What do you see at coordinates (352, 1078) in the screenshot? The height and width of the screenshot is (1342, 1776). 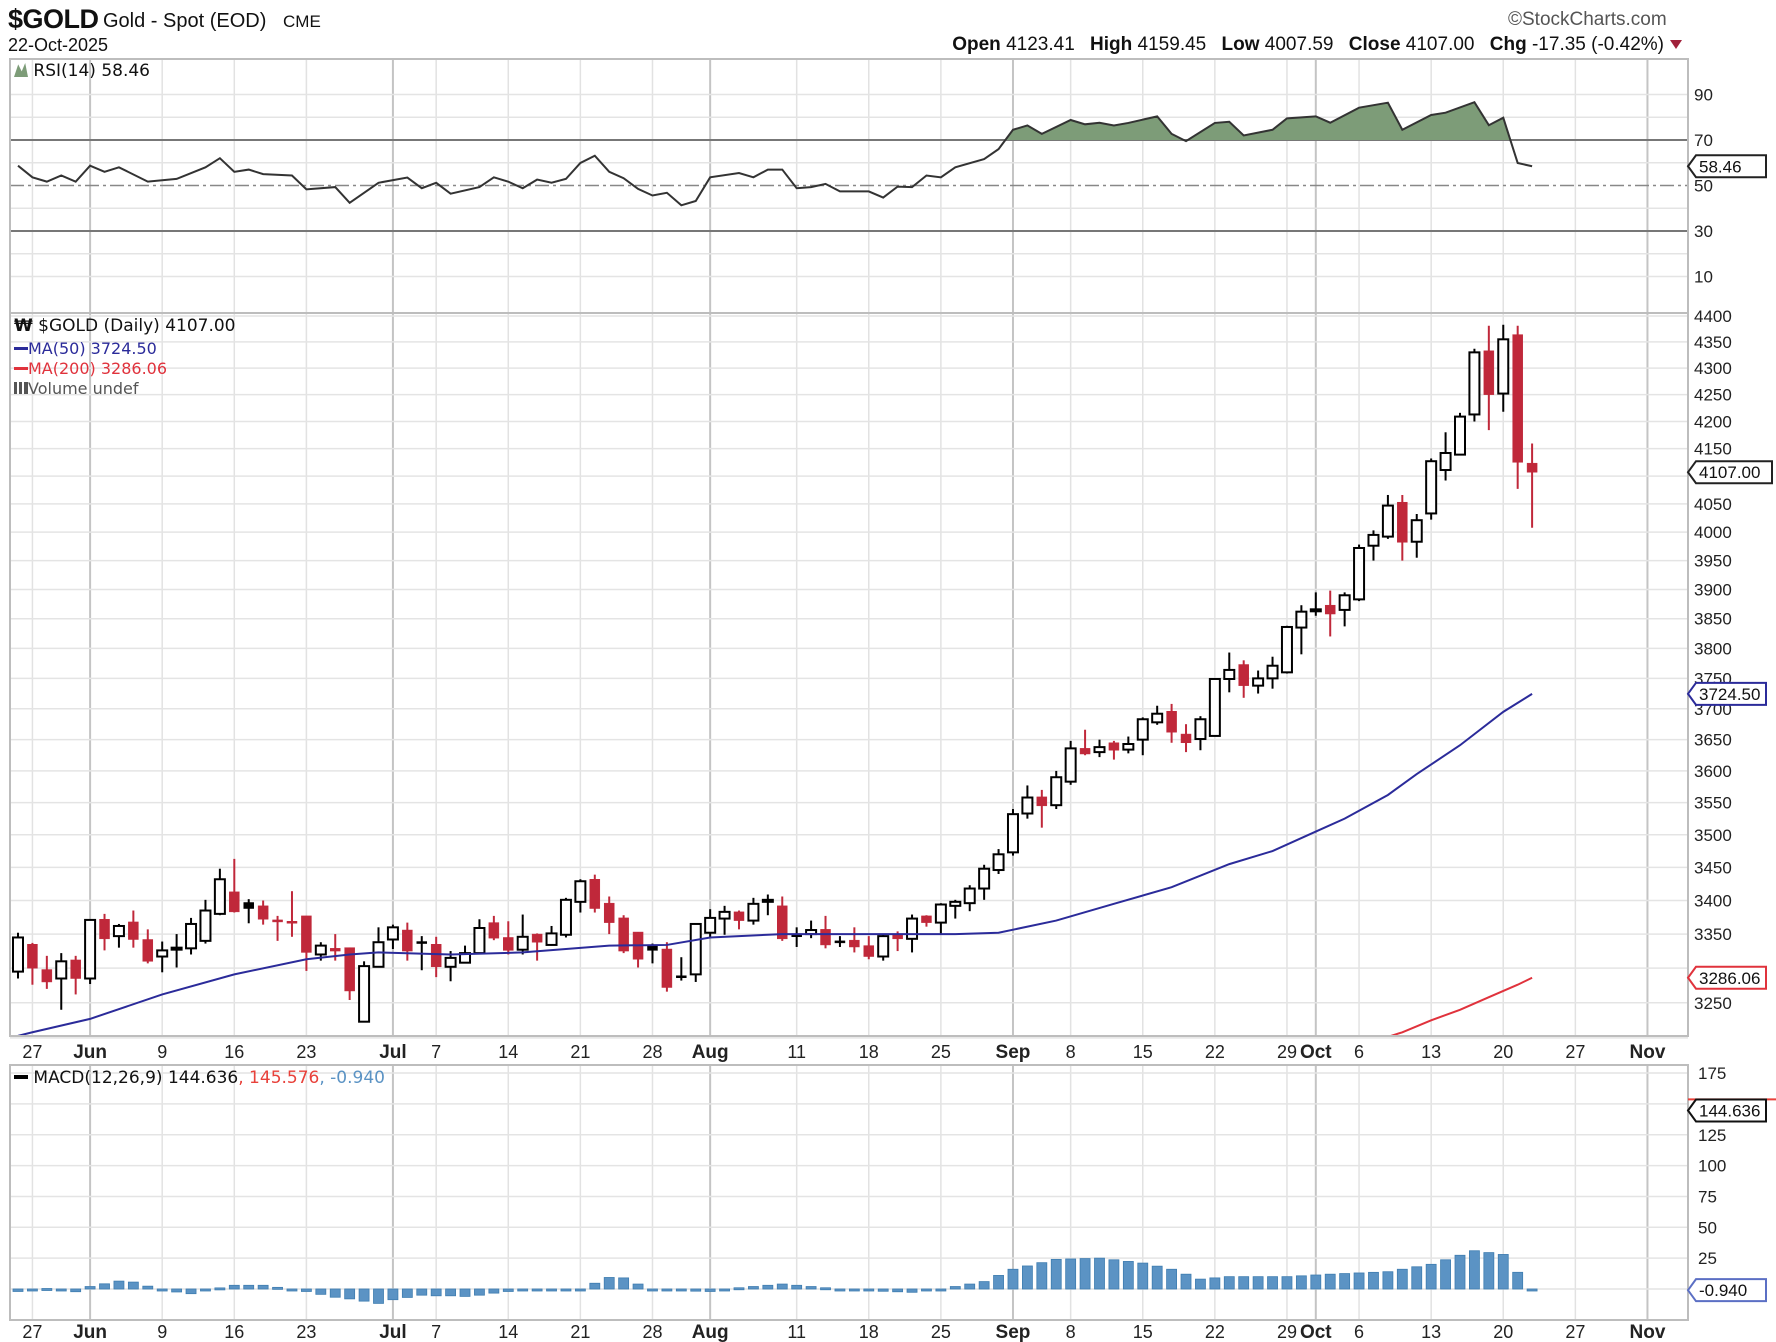 I see `macd-hist-value: , -0.940` at bounding box center [352, 1078].